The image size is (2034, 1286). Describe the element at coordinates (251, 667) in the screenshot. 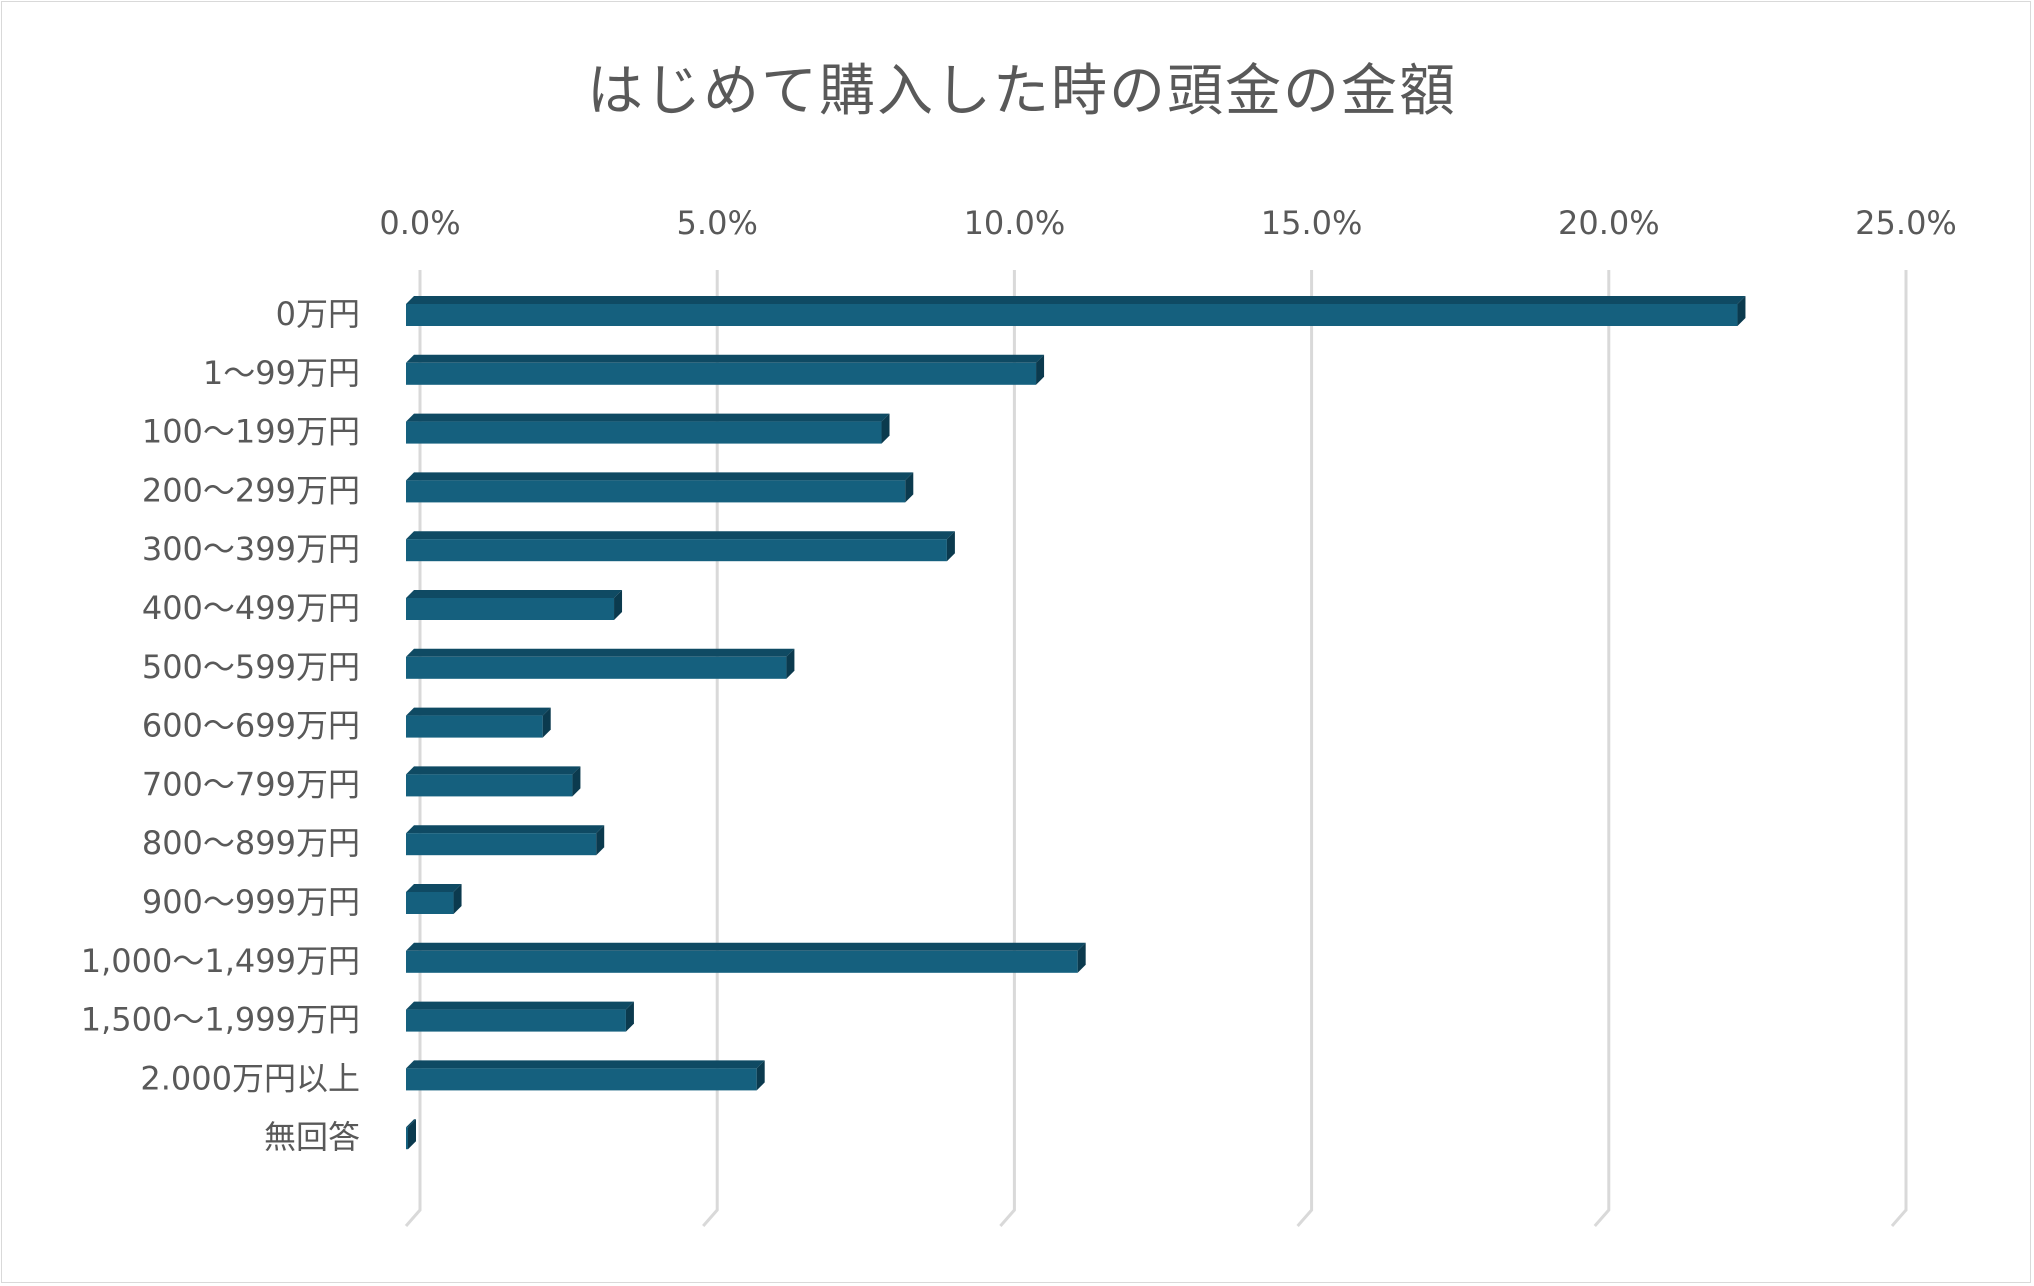

I see `category-label: 500～599万円` at that location.